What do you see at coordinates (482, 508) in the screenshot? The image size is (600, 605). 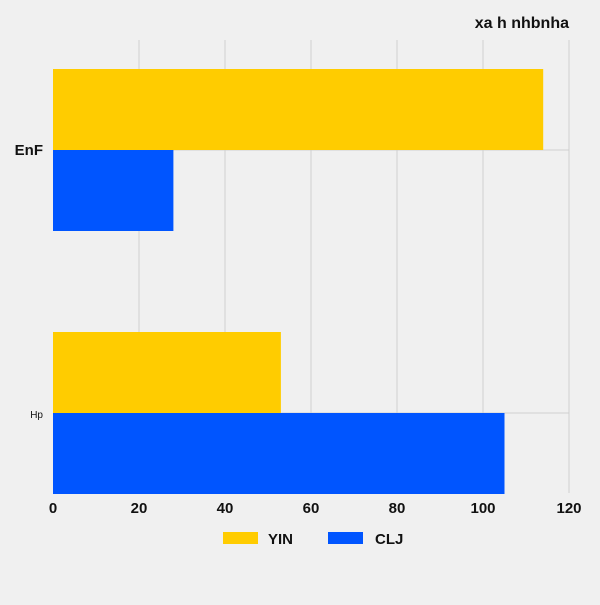 I see `x-tick-label: 100` at bounding box center [482, 508].